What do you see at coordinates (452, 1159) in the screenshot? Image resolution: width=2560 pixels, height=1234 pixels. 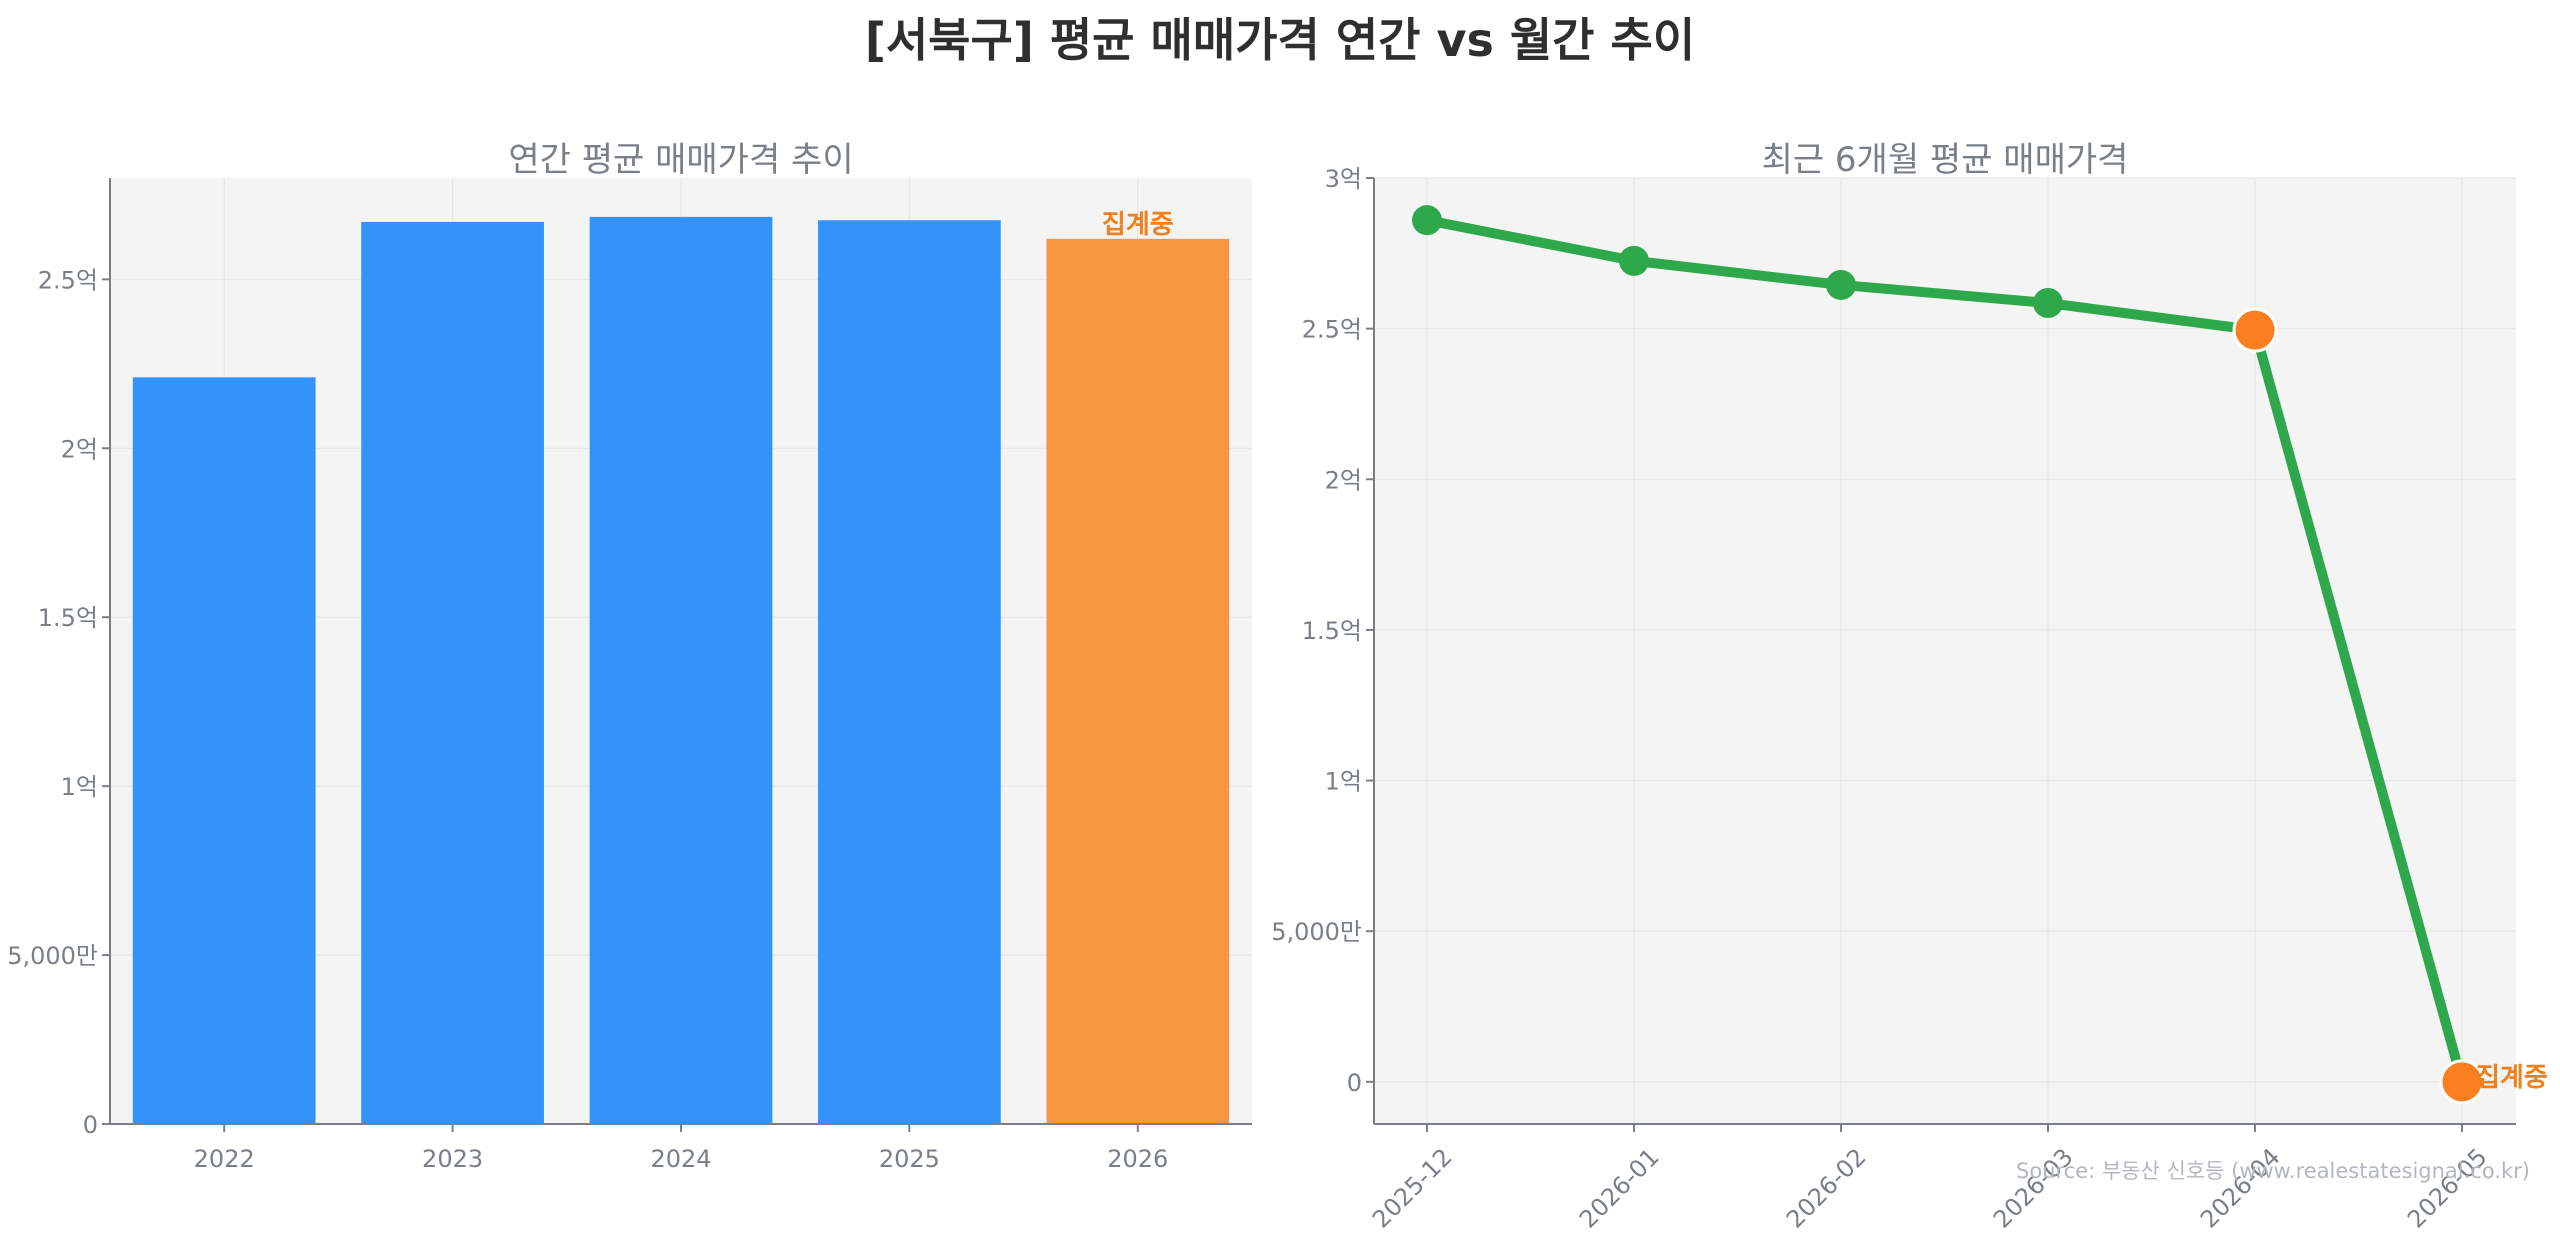 I see `x-tick-label: 2023` at bounding box center [452, 1159].